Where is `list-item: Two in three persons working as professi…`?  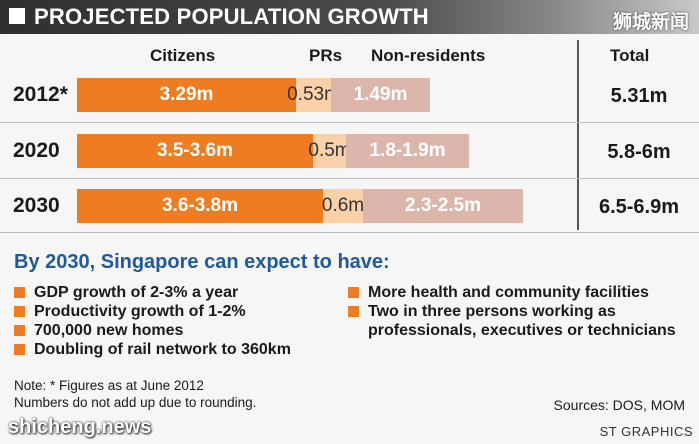 list-item: Two in three persons working as professi… is located at coordinates (520, 321).